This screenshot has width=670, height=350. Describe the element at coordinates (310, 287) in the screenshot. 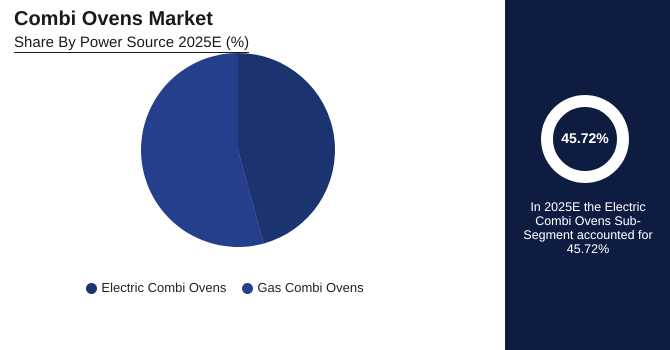

I see `legend-label: Gas Combi Ovens` at that location.